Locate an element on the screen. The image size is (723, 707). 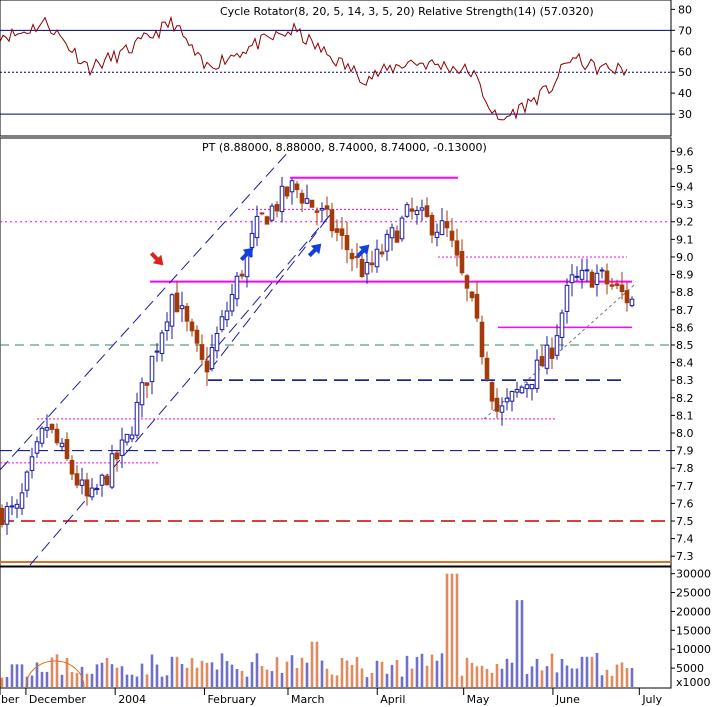
price-tick-label: 8.3 is located at coordinates (685, 380).